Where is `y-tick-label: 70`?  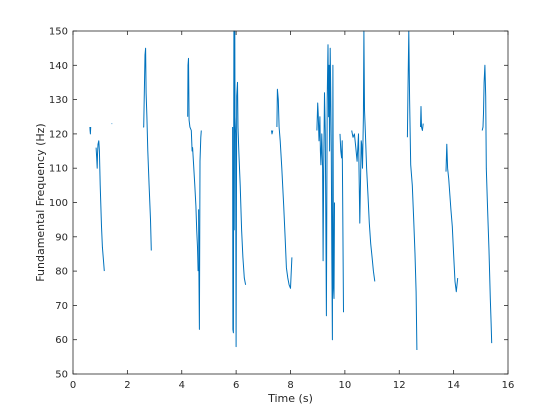
y-tick-label: 70 is located at coordinates (61, 306).